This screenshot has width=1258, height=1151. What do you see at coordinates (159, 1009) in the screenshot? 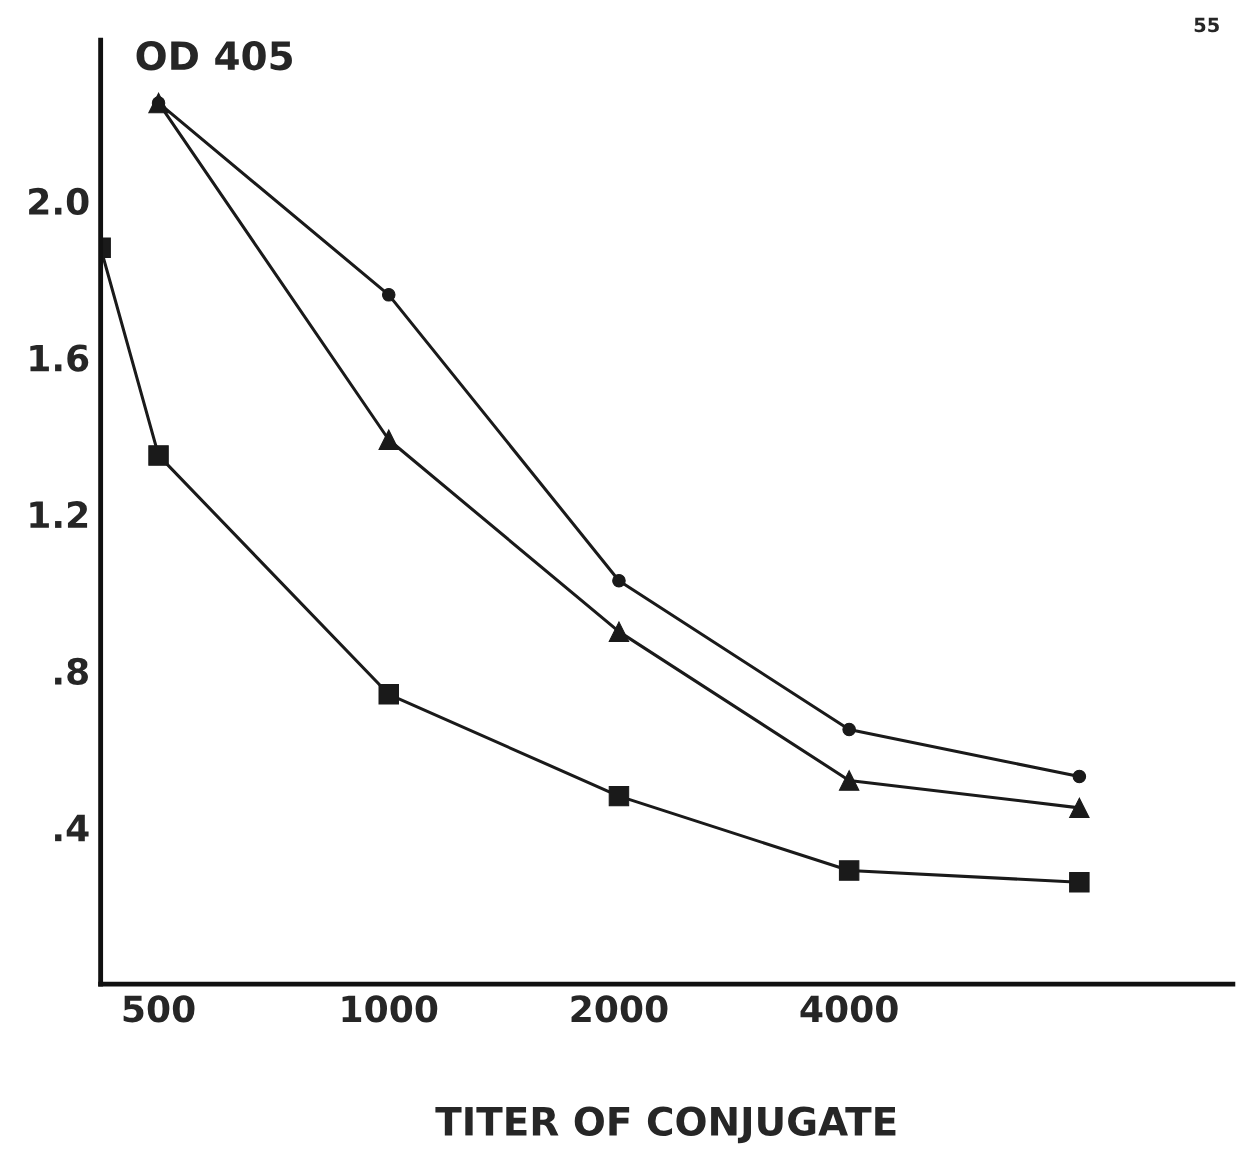
I see `x-tick-label: 500` at bounding box center [159, 1009].